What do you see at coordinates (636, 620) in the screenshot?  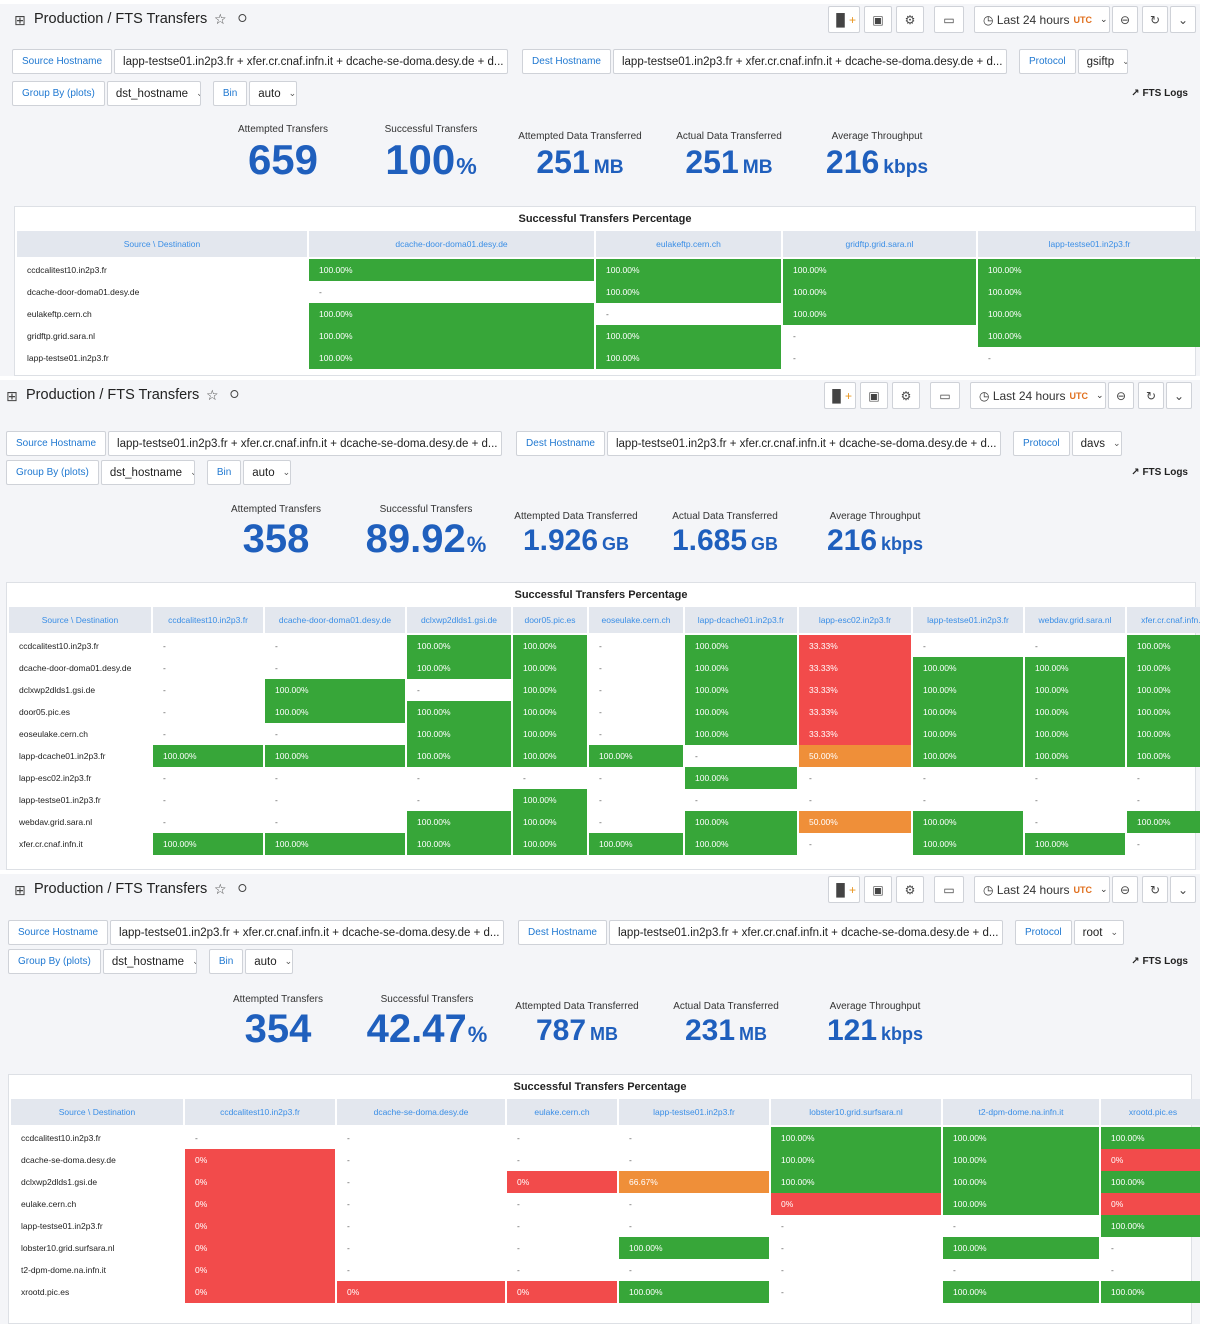 I see `column-header: eoseulake.cern.ch` at bounding box center [636, 620].